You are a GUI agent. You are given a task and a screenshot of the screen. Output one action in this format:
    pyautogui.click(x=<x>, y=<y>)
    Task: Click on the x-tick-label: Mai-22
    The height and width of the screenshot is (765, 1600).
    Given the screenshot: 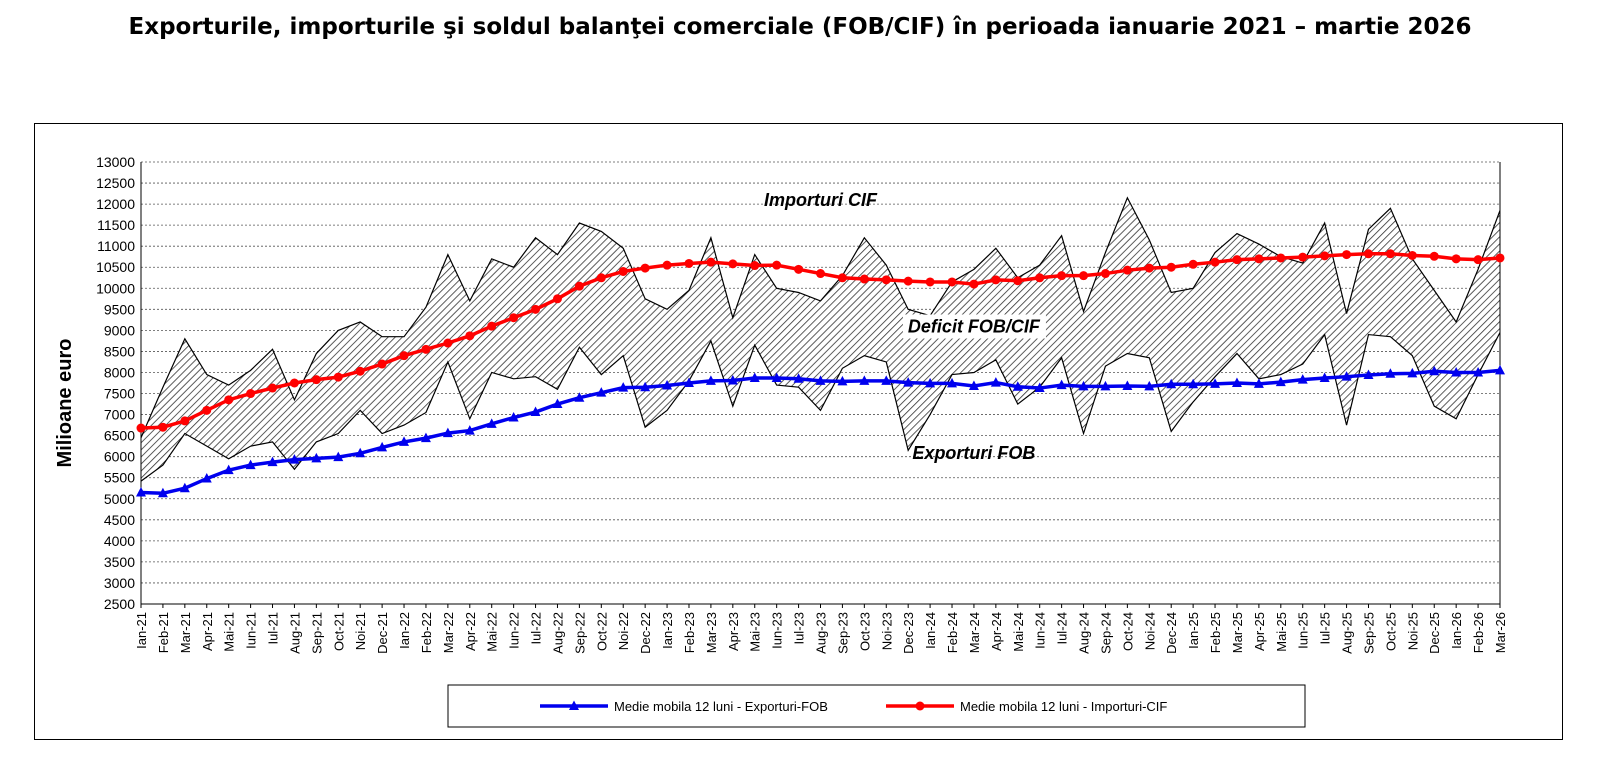 What is the action you would take?
    pyautogui.click(x=492, y=632)
    